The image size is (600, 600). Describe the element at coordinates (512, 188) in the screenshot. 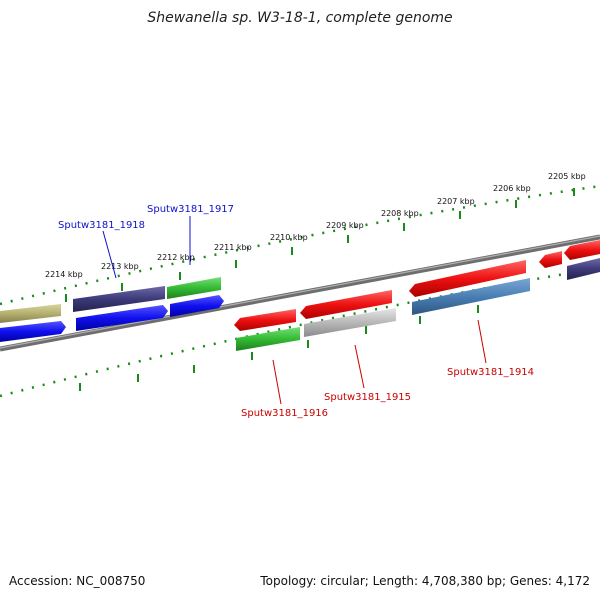

I see `tick-label-2206: 2206 kbp` at that location.